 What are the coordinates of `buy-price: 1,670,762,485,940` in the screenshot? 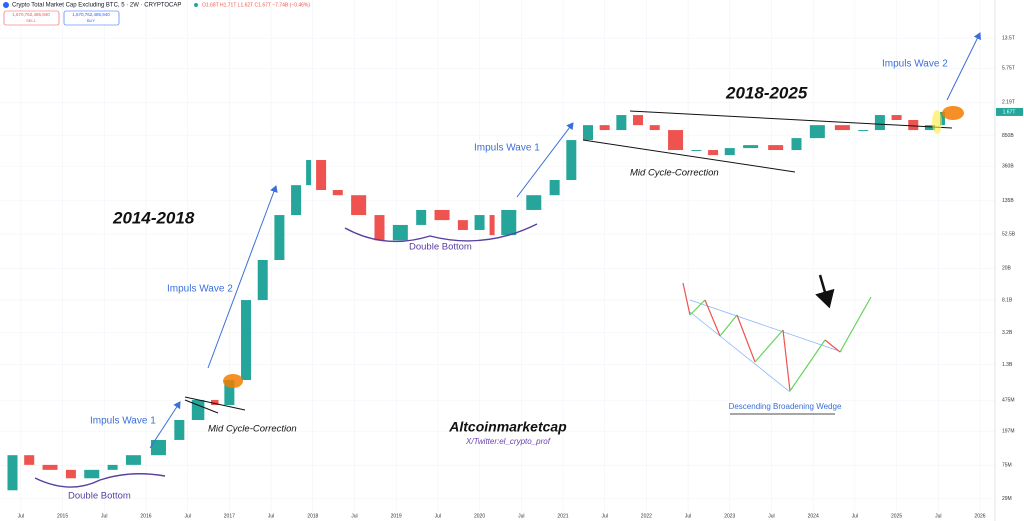 It's located at (91, 14).